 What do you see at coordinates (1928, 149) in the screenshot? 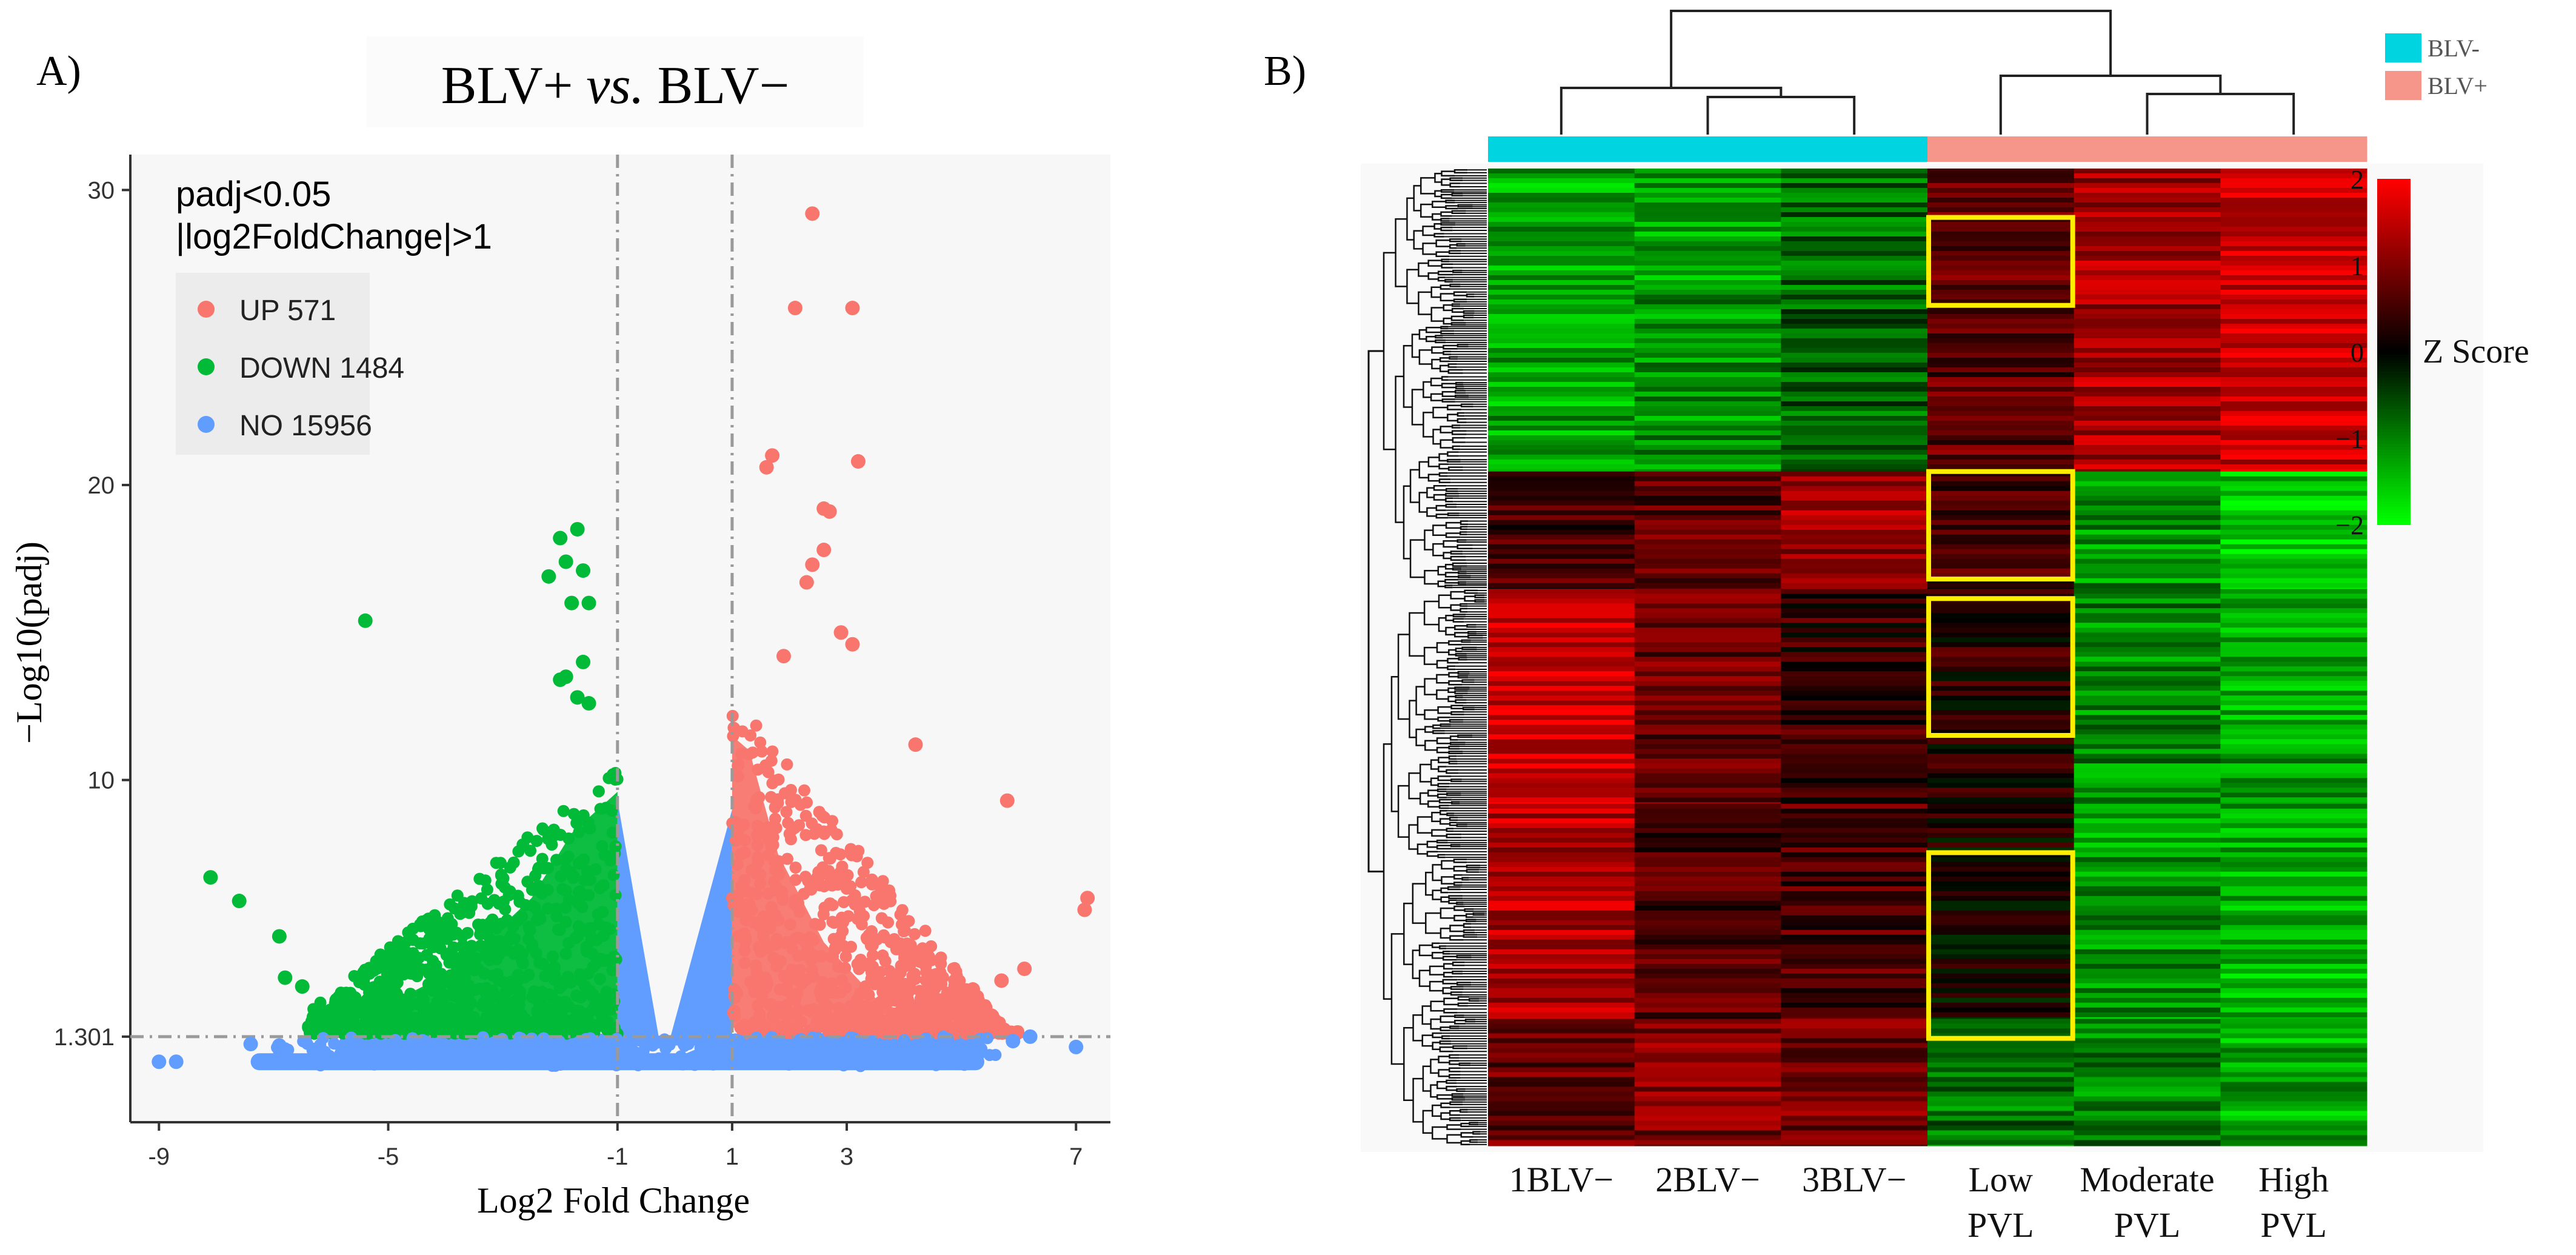
I see `column-group-bar` at bounding box center [1928, 149].